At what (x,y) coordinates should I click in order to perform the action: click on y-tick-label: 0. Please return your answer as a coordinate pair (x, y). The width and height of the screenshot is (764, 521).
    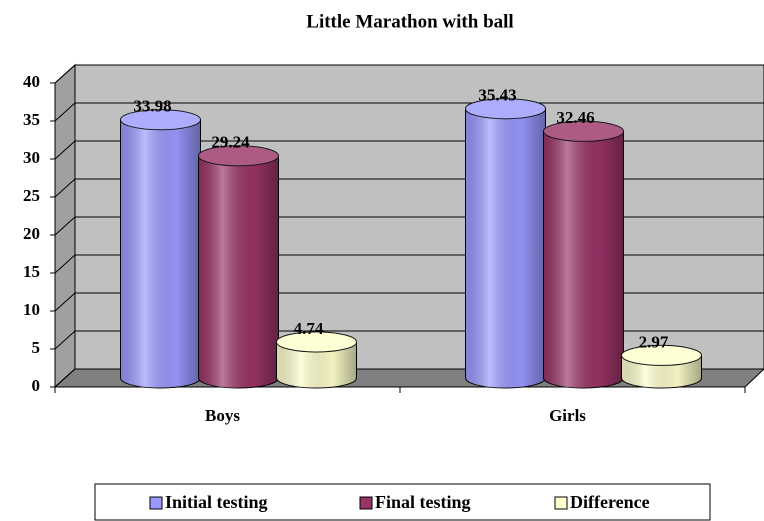
    Looking at the image, I should click on (36, 385).